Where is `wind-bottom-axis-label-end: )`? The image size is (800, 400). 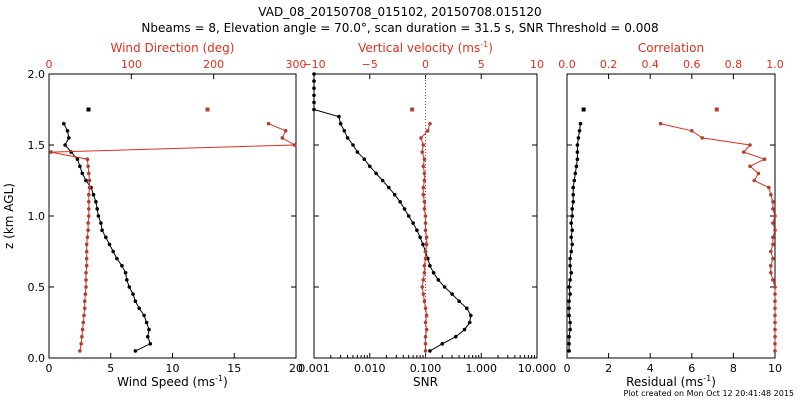 wind-bottom-axis-label-end: ) is located at coordinates (225, 382).